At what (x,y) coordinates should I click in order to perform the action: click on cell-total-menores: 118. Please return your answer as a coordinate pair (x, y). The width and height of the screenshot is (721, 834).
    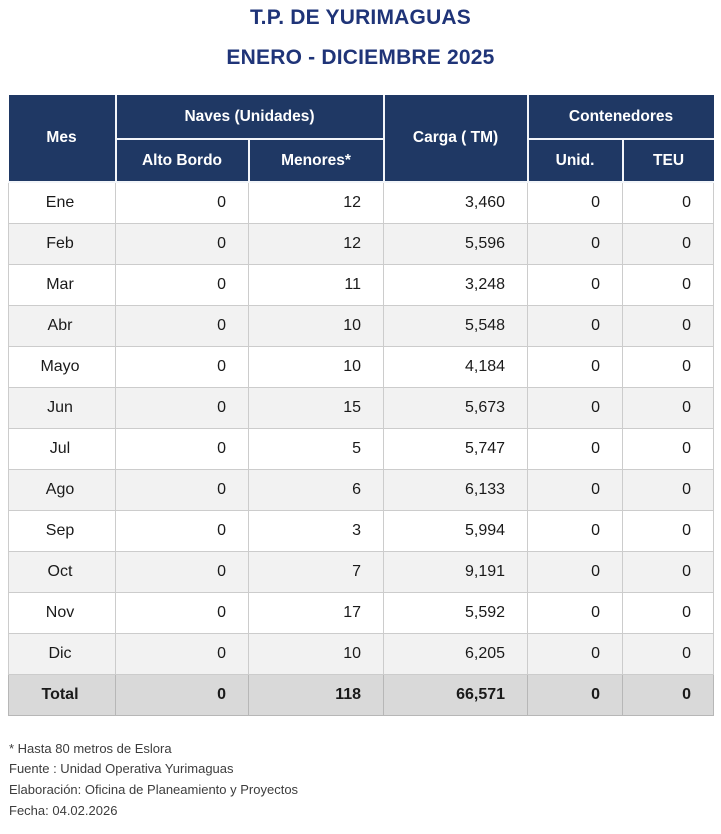
    Looking at the image, I should click on (316, 694).